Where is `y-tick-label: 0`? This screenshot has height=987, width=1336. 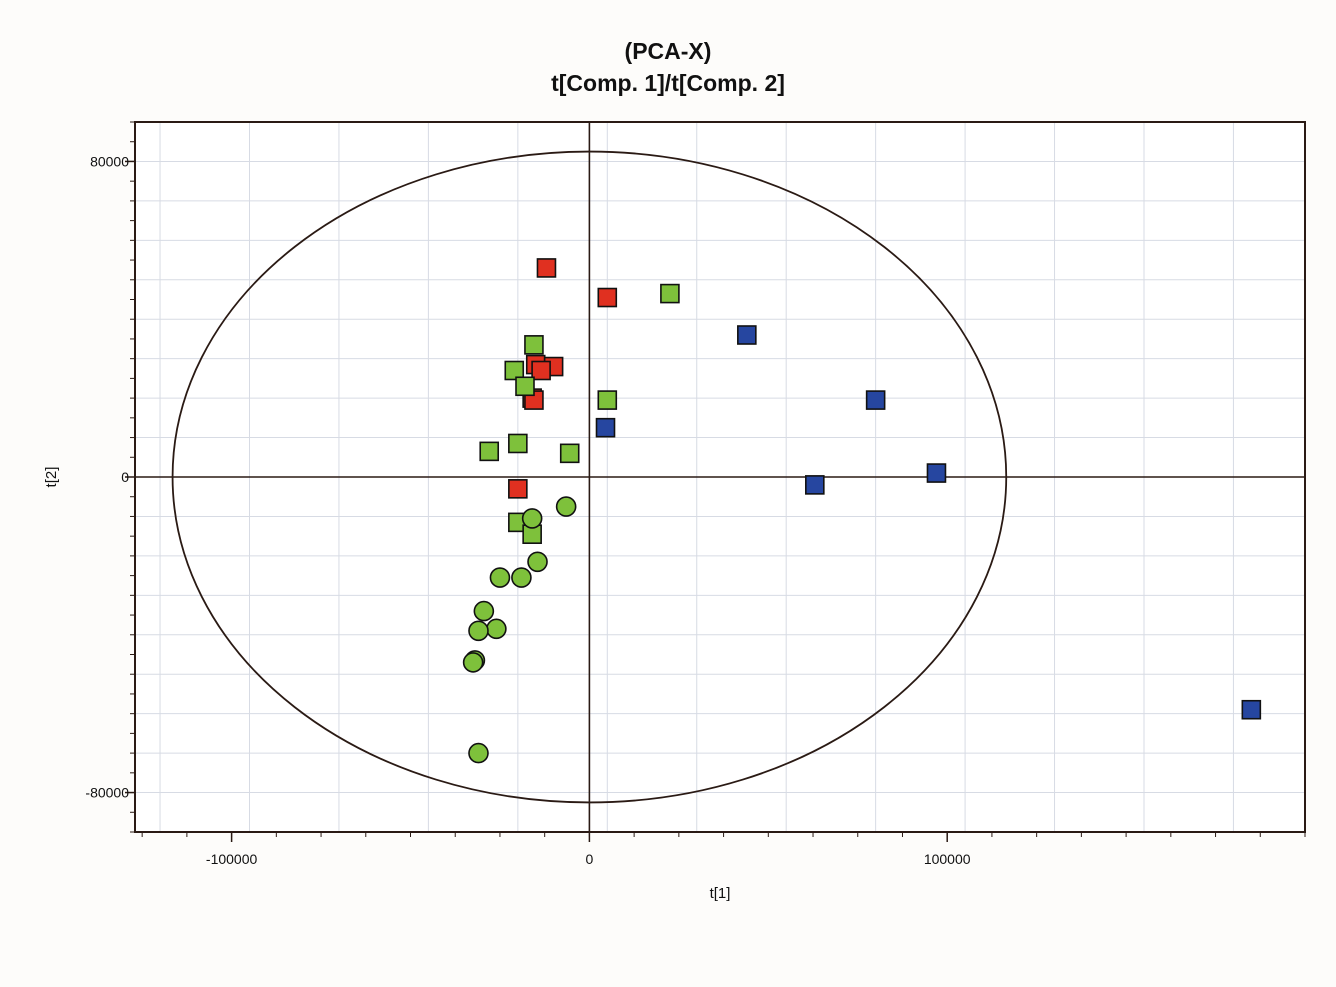 y-tick-label: 0 is located at coordinates (125, 477).